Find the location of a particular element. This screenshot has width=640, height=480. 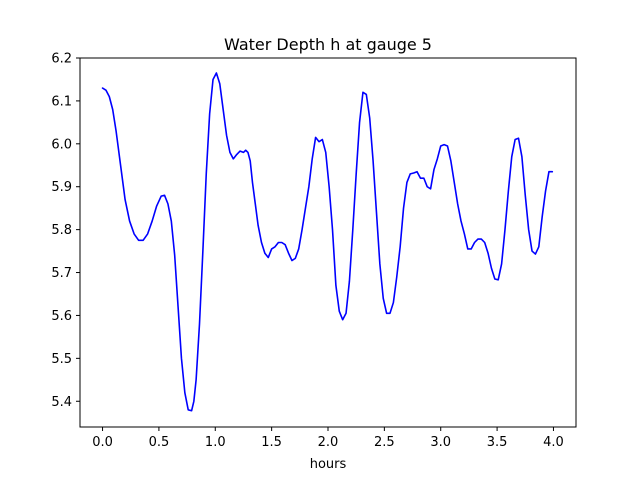

x-tick-label: 0.0 is located at coordinates (102, 442).